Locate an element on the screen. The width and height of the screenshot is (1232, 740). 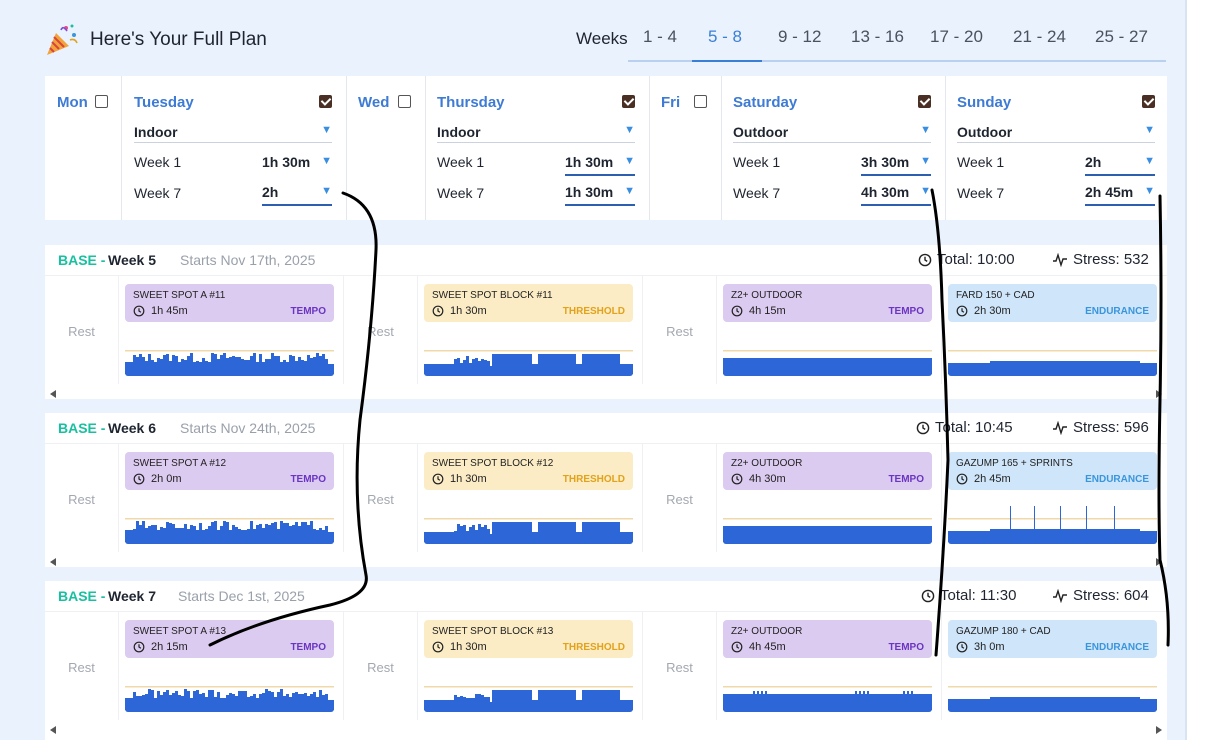
week7-duration-tue: 2h ▼ is located at coordinates (297, 195).